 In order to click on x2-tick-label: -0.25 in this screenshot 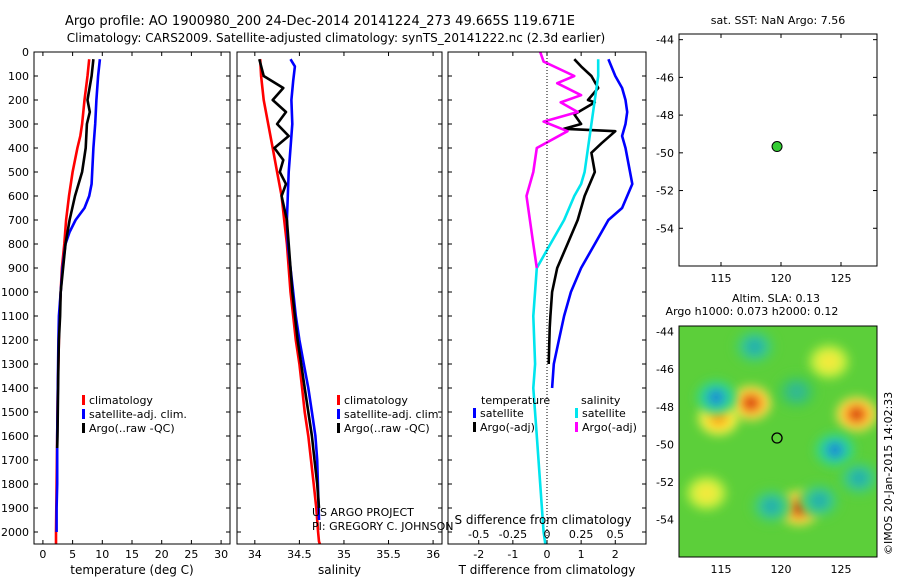, I will do `click(513, 534)`.